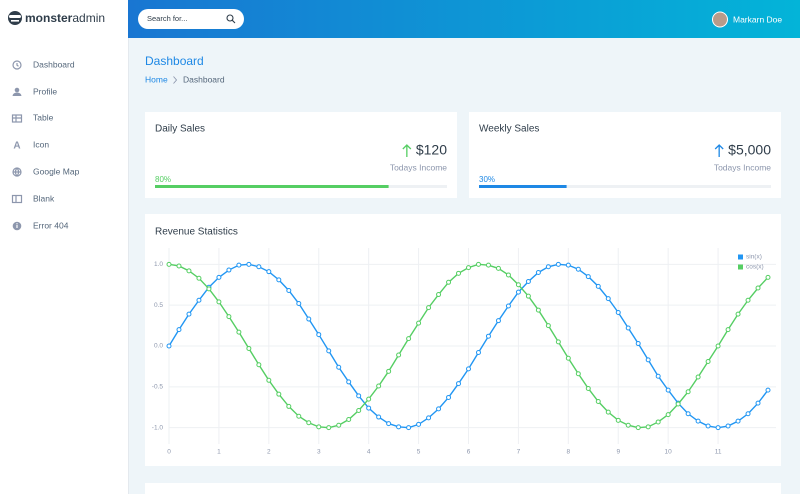  What do you see at coordinates (231, 19) in the screenshot?
I see `search-icon` at bounding box center [231, 19].